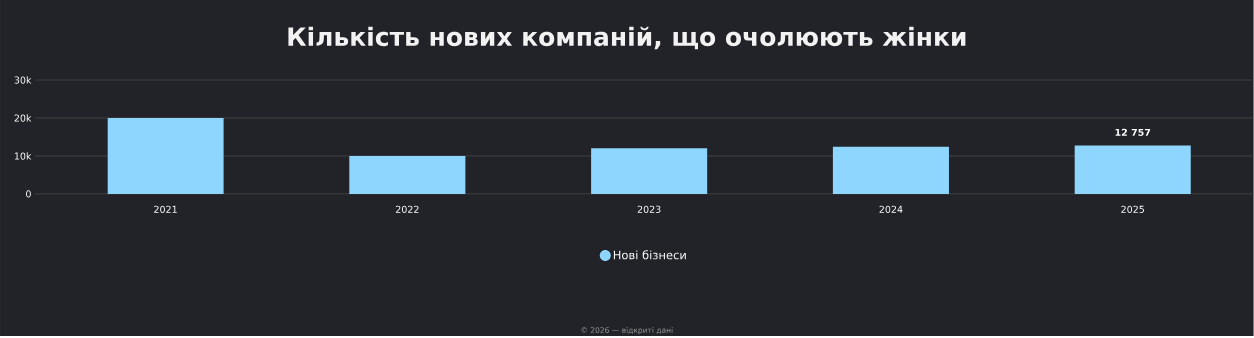 This screenshot has height=338, width=1254. What do you see at coordinates (649, 209) in the screenshot?
I see `x-tick-label: 2023` at bounding box center [649, 209].